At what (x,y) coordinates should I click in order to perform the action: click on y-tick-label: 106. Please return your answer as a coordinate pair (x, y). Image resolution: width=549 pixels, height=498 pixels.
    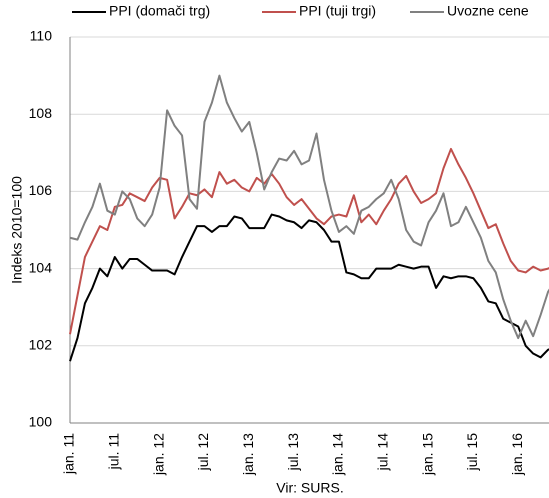
    Looking at the image, I should click on (41, 190).